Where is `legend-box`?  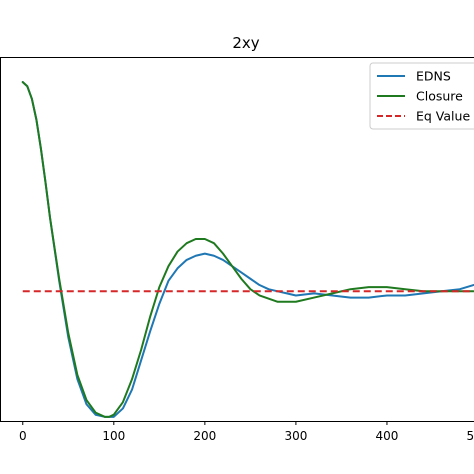 legend-box is located at coordinates (421, 96).